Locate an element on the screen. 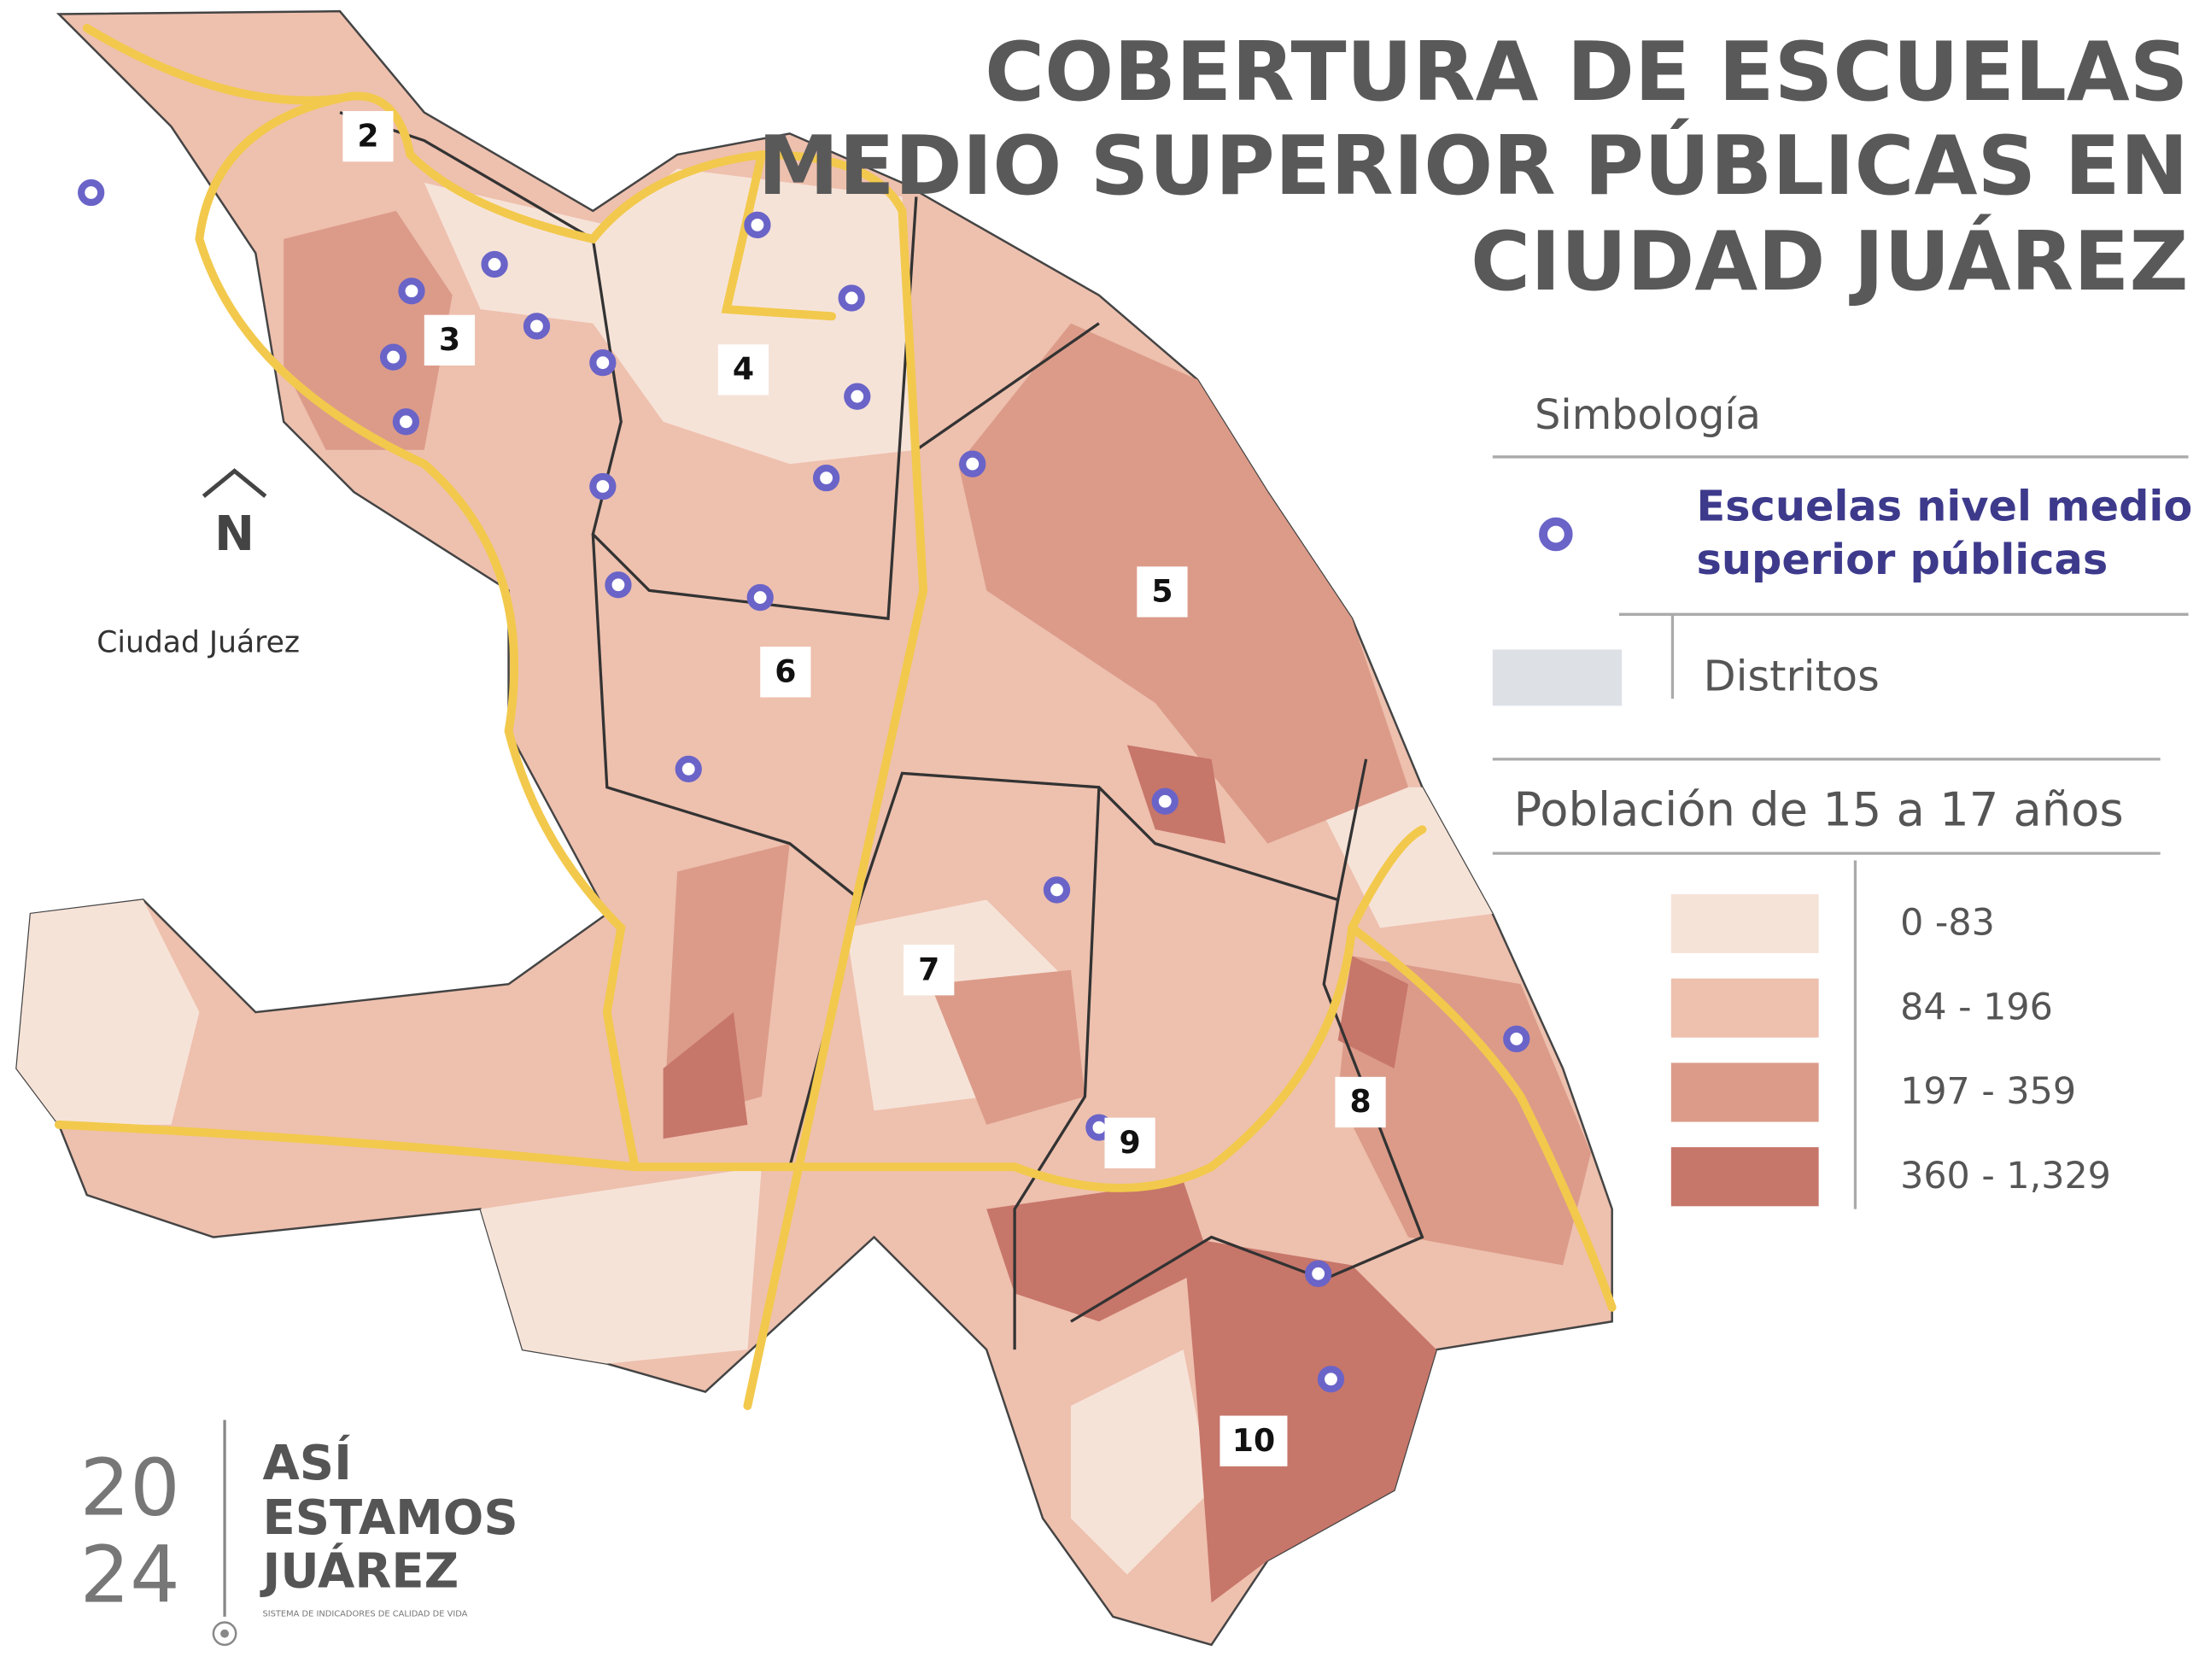 The width and height of the screenshot is (2205, 1680). district-label: 3 is located at coordinates (450, 340).